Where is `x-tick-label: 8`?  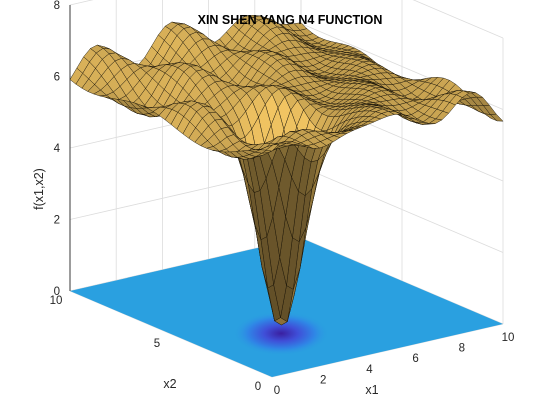
x-tick-label: 8 is located at coordinates (462, 349).